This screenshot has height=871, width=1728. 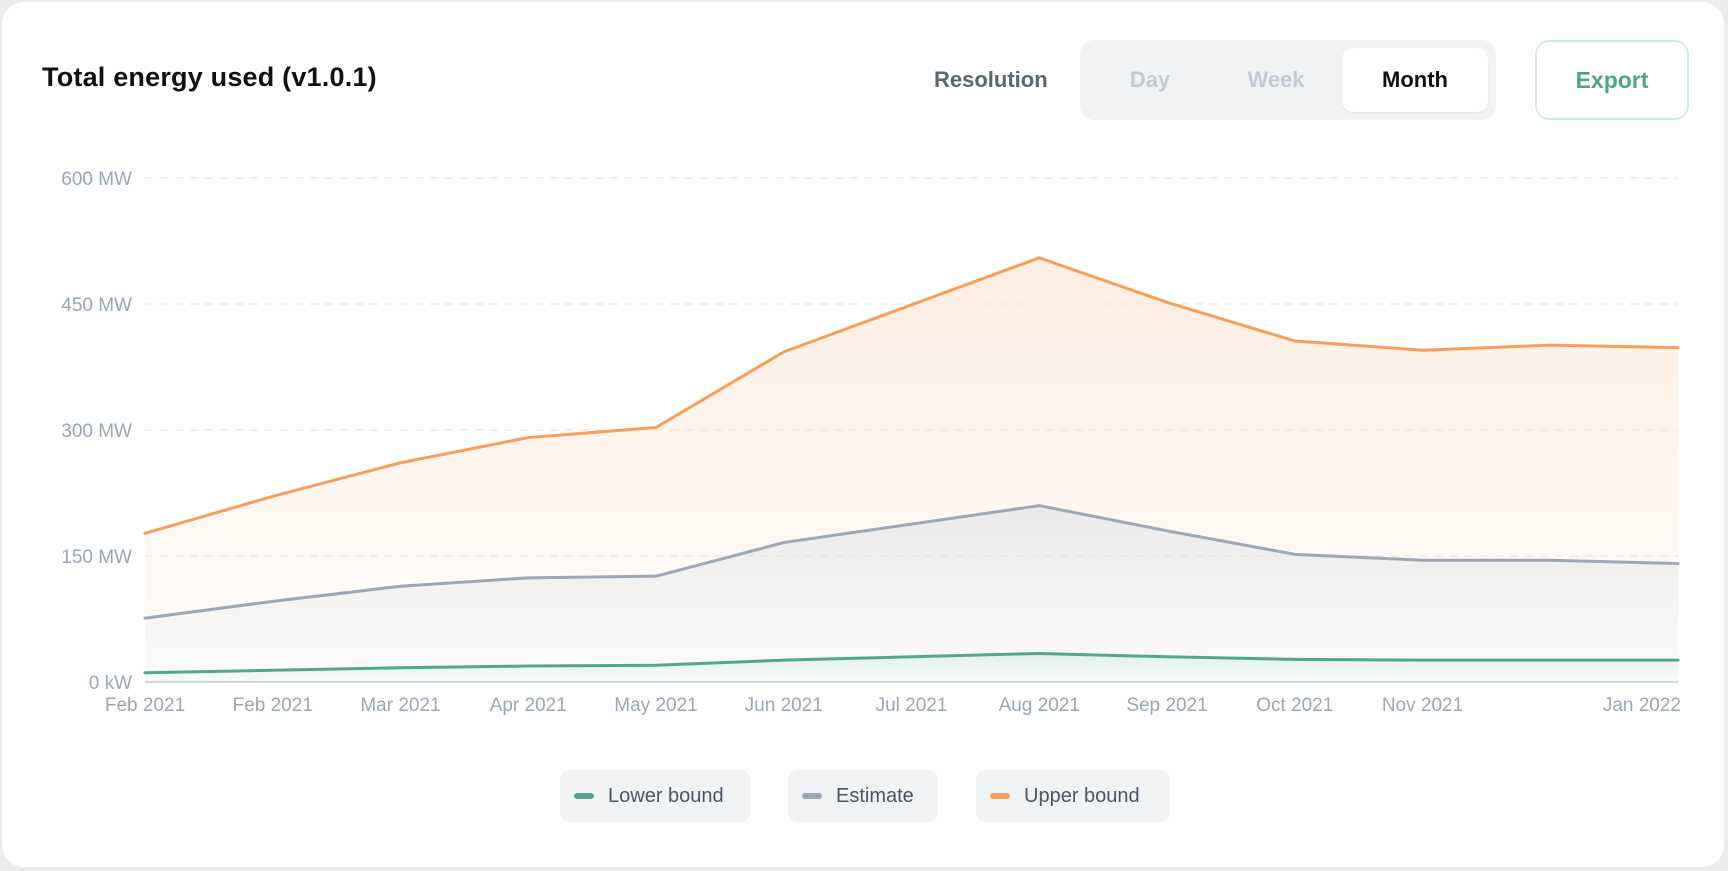 What do you see at coordinates (655, 705) in the screenshot?
I see `x-tick-label: May 2021` at bounding box center [655, 705].